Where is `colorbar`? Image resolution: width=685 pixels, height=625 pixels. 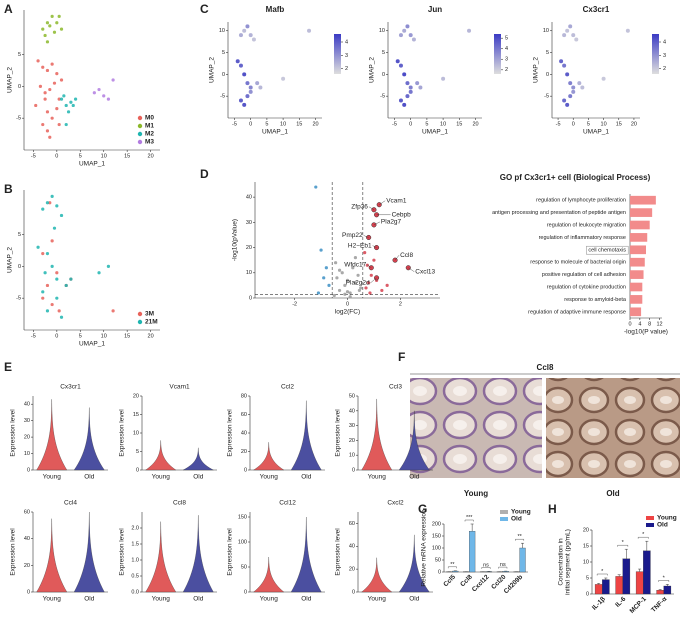 colorbar is located at coordinates (655, 54).